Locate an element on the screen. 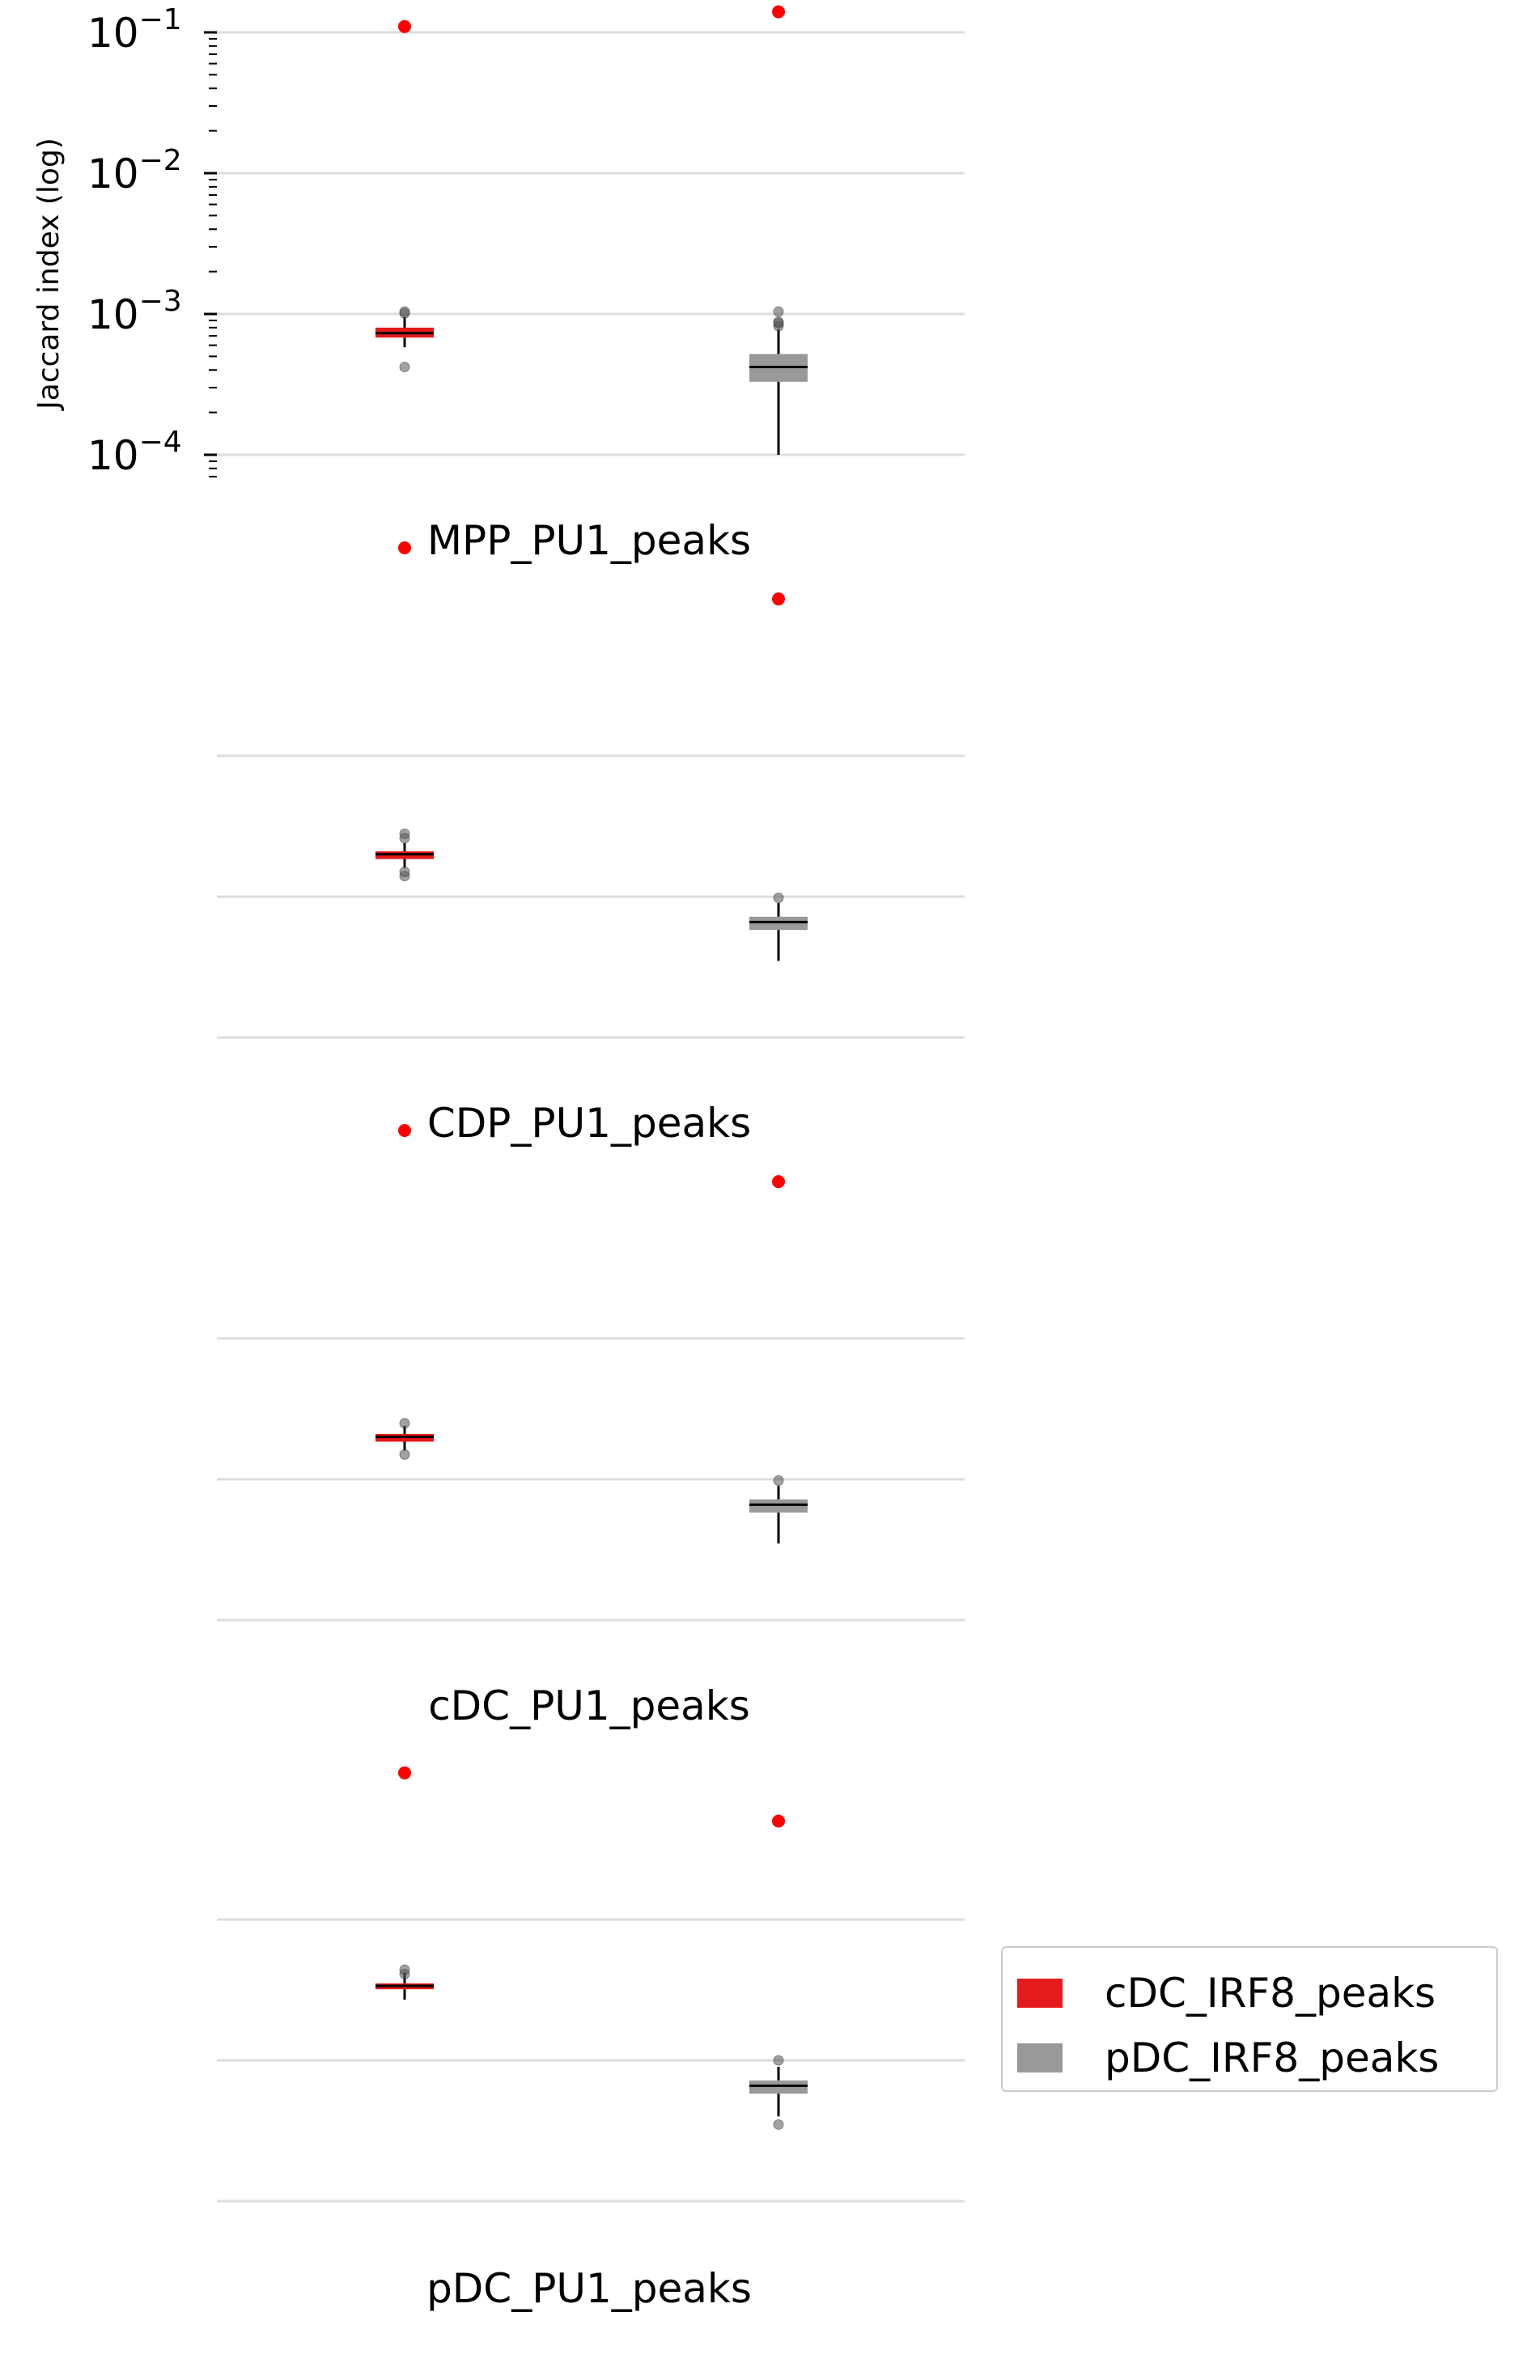 The width and height of the screenshot is (1540, 2380). y-tick-label: 10⁻⁴ is located at coordinates (134, 453).